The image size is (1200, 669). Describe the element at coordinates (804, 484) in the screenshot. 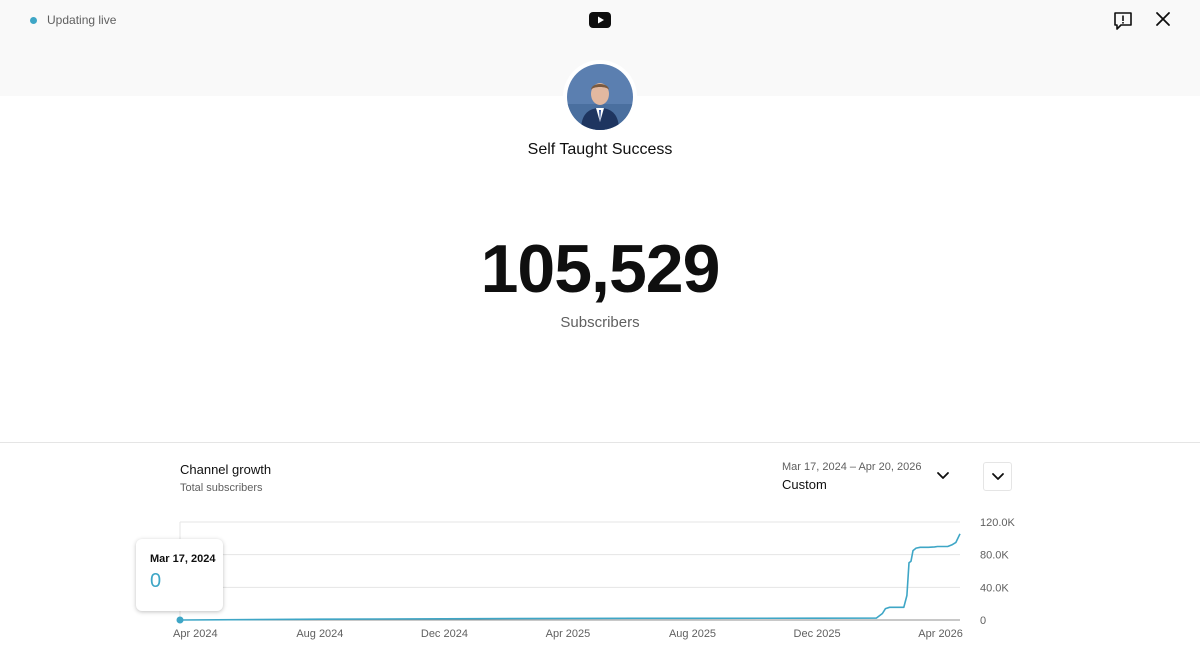

I see `date-range-label: Custom` at that location.